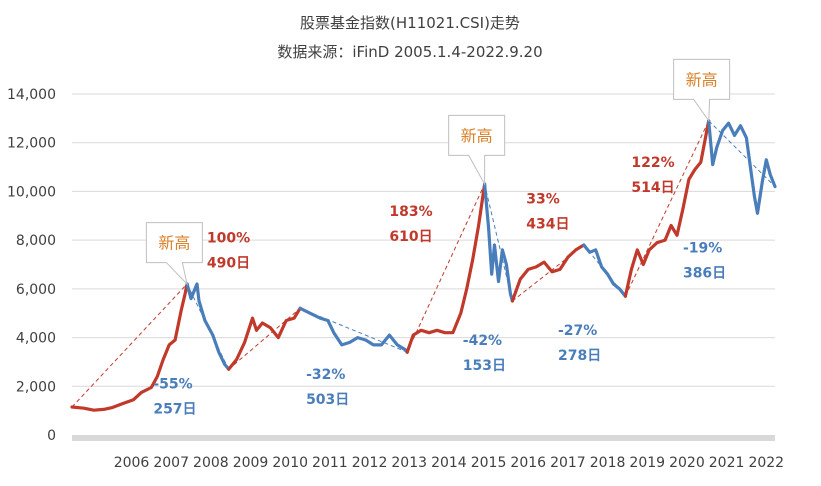 This screenshot has height=486, width=821. Describe the element at coordinates (647, 463) in the screenshot. I see `x-tick-label: 2019` at that location.